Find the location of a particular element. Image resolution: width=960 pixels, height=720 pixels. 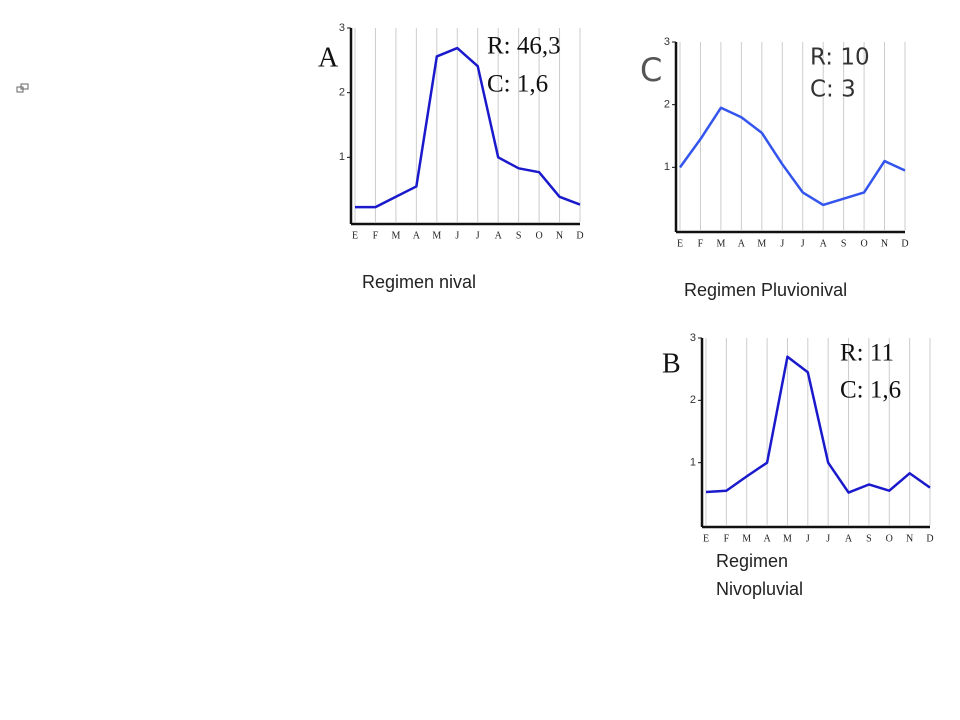

annotation: R: 11 is located at coordinates (867, 353).